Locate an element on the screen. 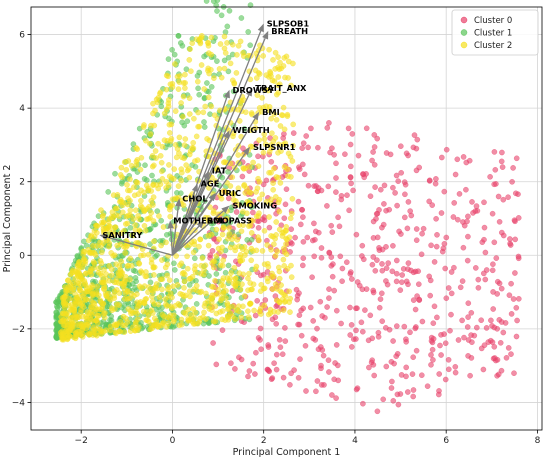 This screenshot has width=550, height=459. x-tick-label: 4 is located at coordinates (355, 441).